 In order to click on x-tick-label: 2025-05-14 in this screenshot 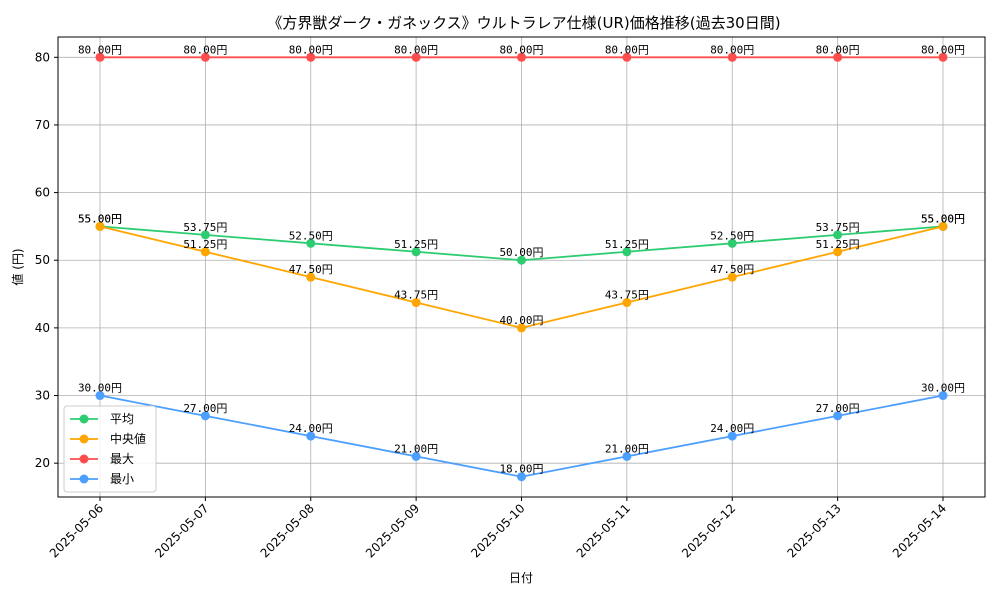, I will do `click(919, 530)`.